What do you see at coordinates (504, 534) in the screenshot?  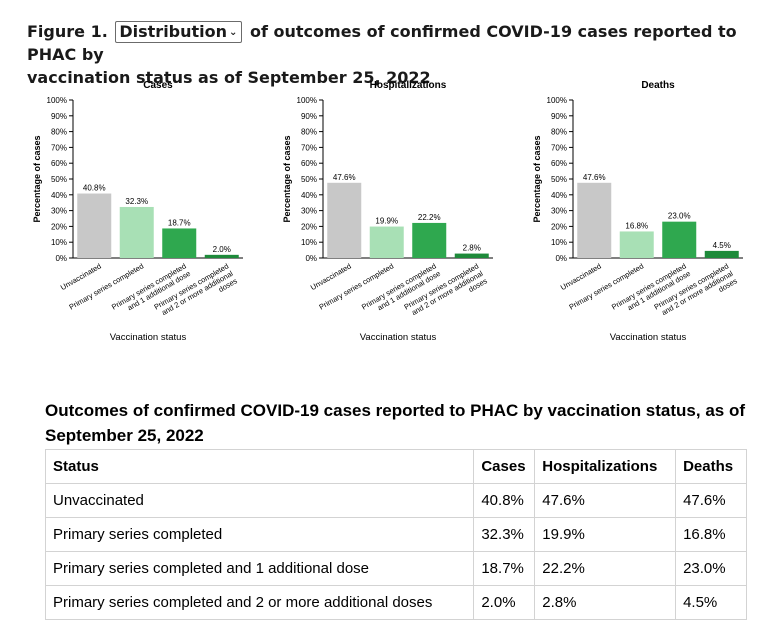 I see `cell-cases: 32.3%` at bounding box center [504, 534].